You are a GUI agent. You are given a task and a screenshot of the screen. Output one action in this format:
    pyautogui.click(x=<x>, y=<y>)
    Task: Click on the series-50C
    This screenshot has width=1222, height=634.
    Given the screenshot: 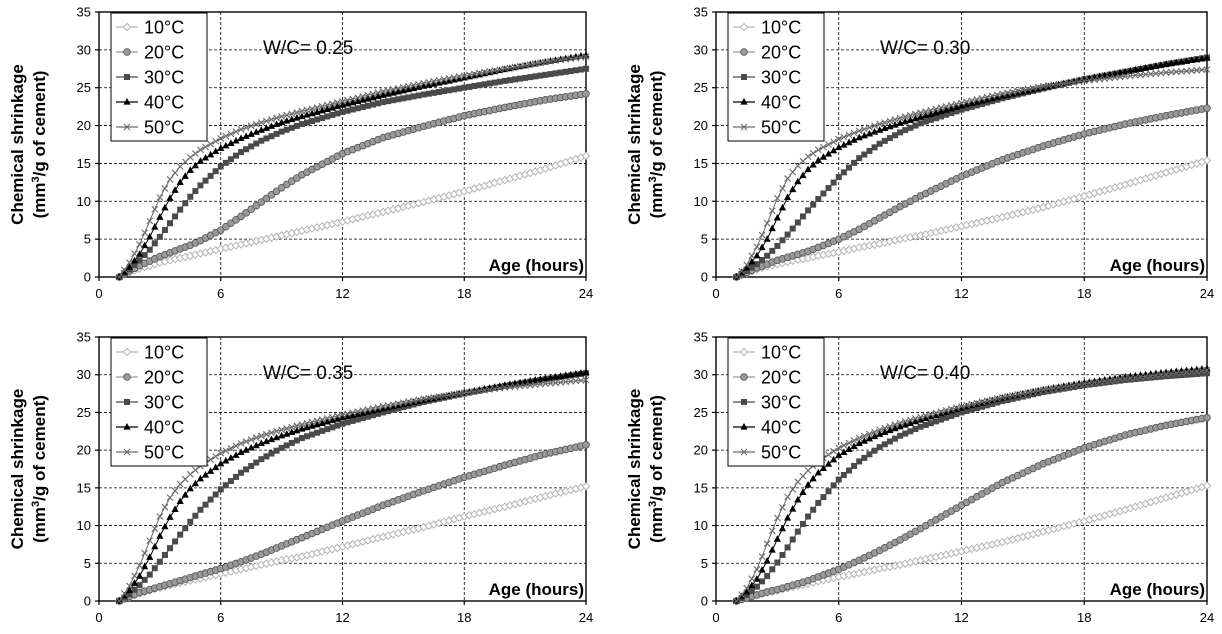 What is the action you would take?
    pyautogui.click(x=352, y=167)
    